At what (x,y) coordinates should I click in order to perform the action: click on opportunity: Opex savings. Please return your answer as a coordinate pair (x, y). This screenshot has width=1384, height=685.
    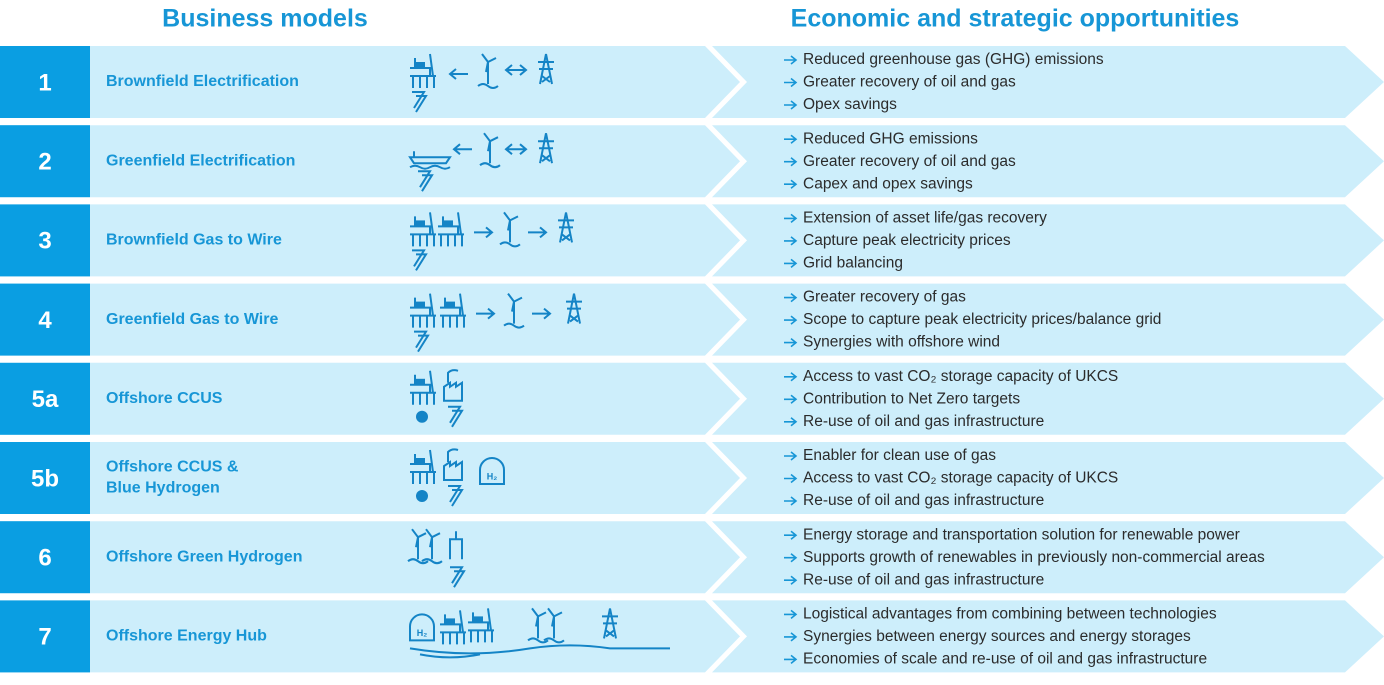
    Looking at the image, I should click on (850, 104).